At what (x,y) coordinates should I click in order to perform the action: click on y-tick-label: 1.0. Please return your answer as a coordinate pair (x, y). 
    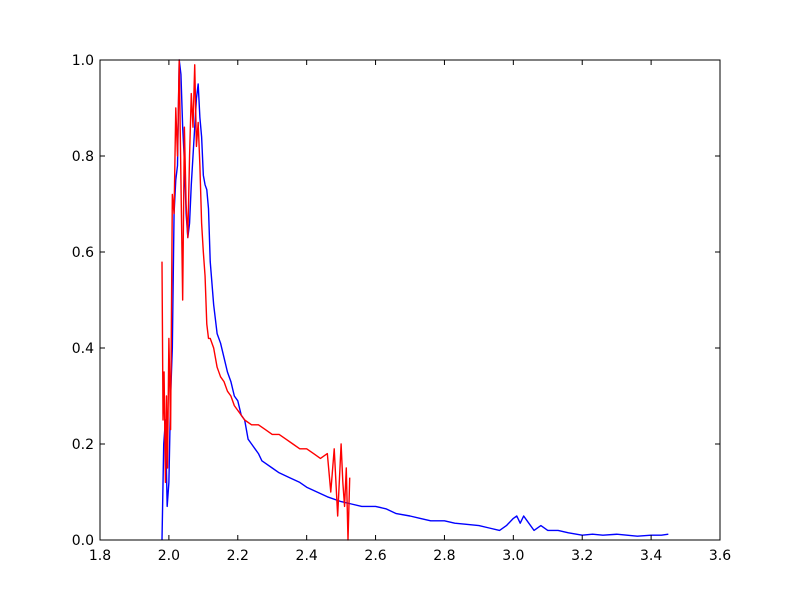
    Looking at the image, I should click on (83, 61).